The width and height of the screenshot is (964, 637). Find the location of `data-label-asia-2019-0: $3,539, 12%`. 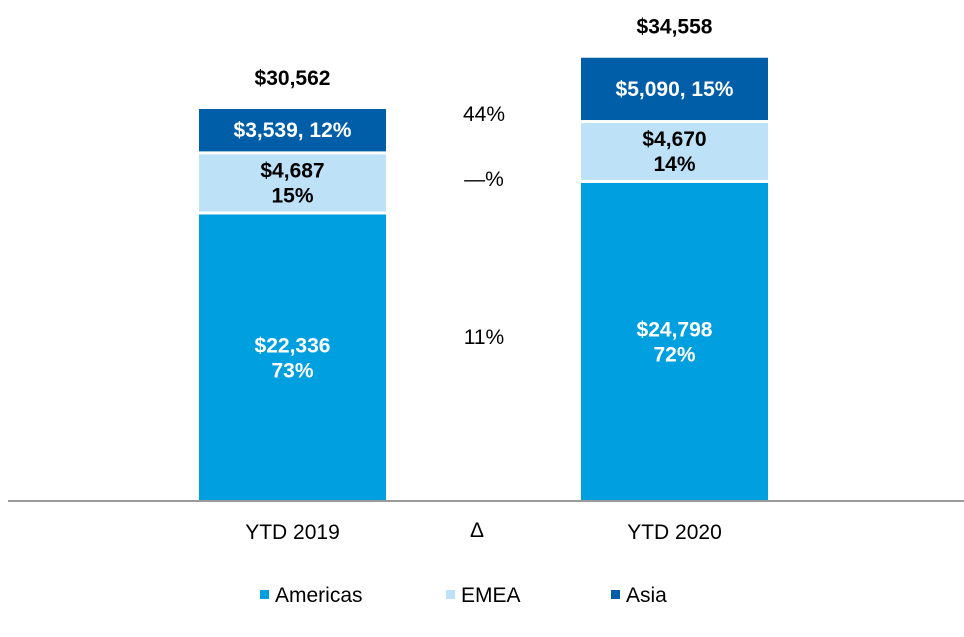

data-label-asia-2019-0: $3,539, 12% is located at coordinates (293, 130).